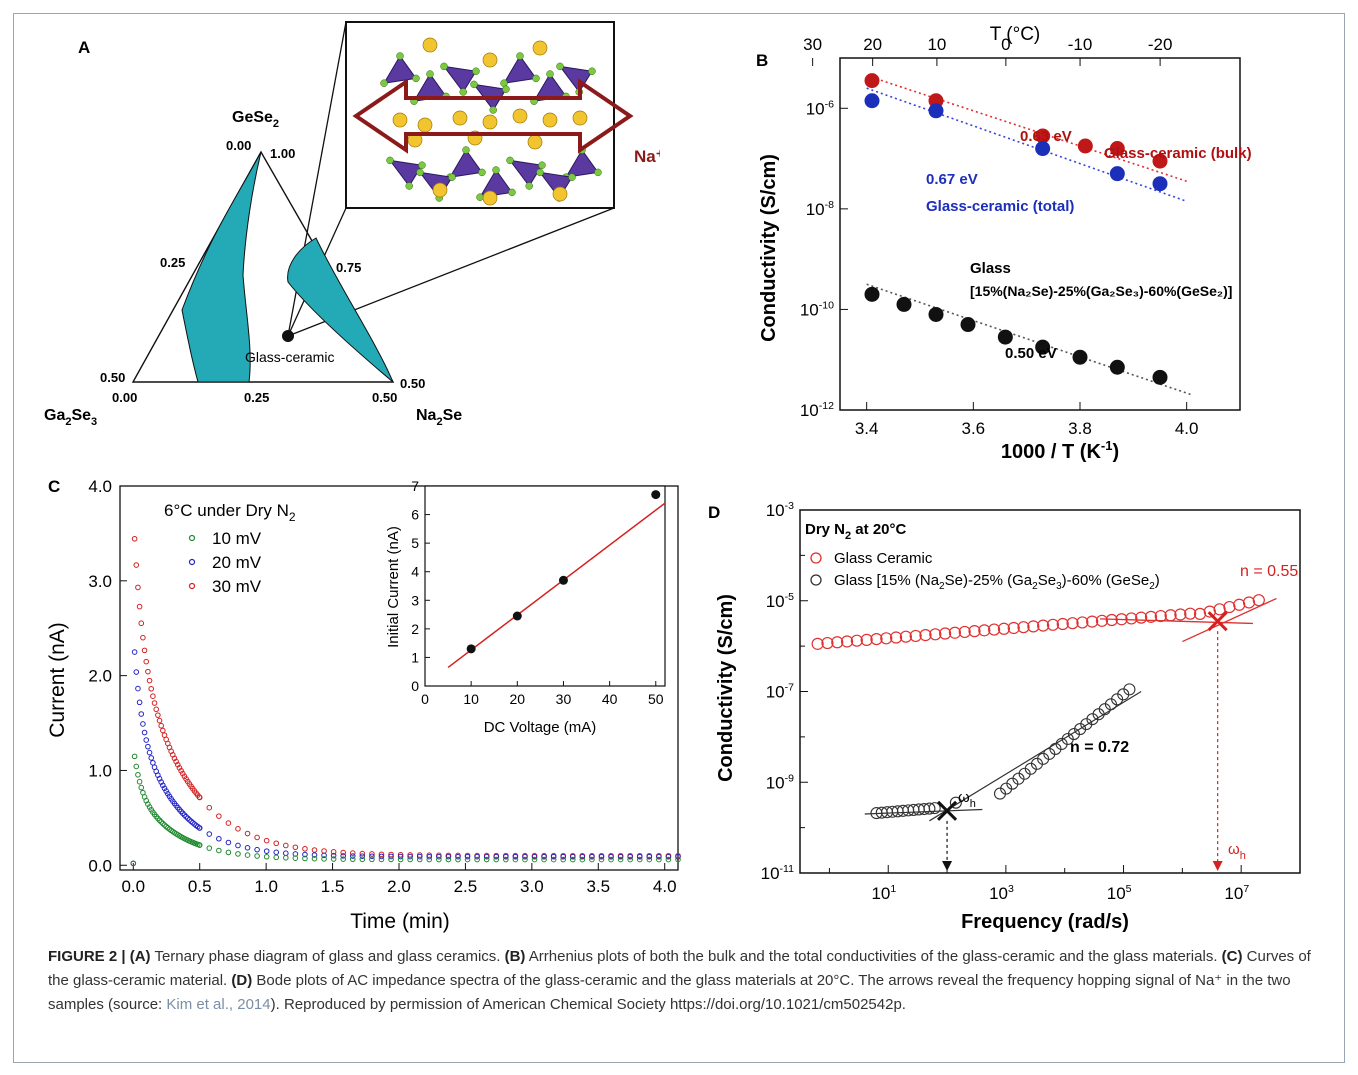  Describe the element at coordinates (936, 44) in the screenshot. I see `top-tick-label: 10` at that location.